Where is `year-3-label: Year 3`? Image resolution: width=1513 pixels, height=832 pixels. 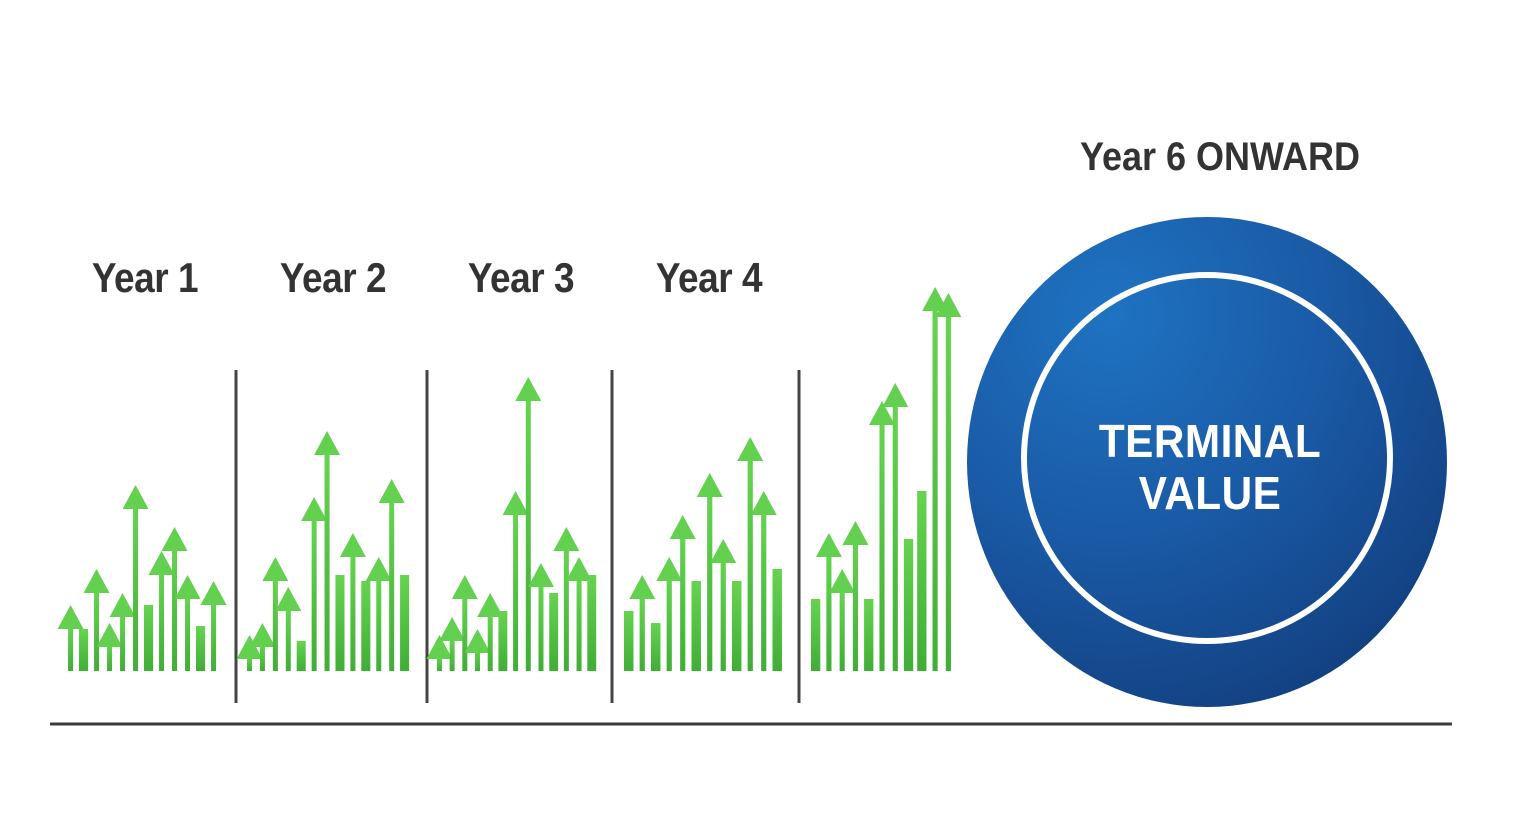 year-3-label: Year 3 is located at coordinates (521, 277).